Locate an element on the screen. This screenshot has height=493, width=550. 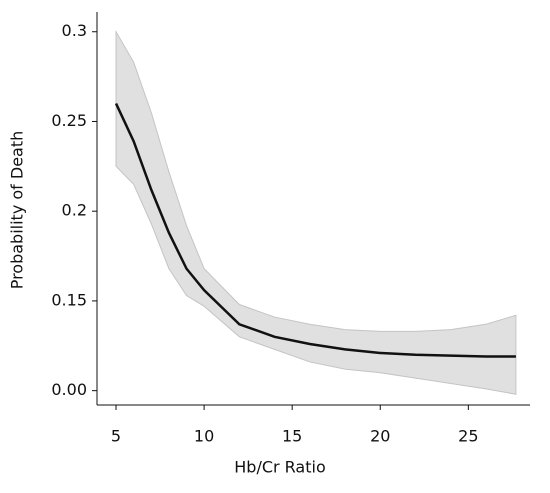
x-tick-label: 20 is located at coordinates (380, 436).